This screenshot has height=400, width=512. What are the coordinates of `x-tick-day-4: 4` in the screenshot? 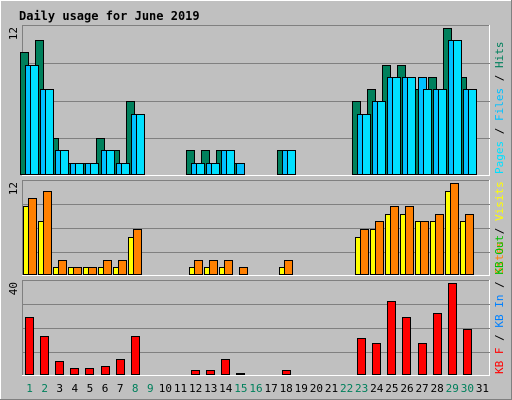 It's located at (75, 388).